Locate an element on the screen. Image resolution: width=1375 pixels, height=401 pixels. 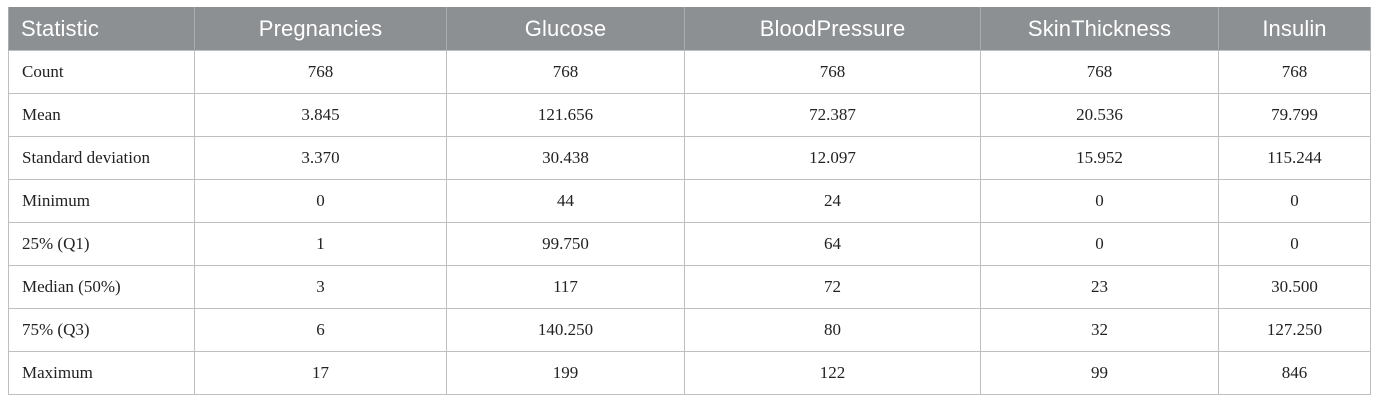
cell-pregnancies: 0 is located at coordinates (320, 201).